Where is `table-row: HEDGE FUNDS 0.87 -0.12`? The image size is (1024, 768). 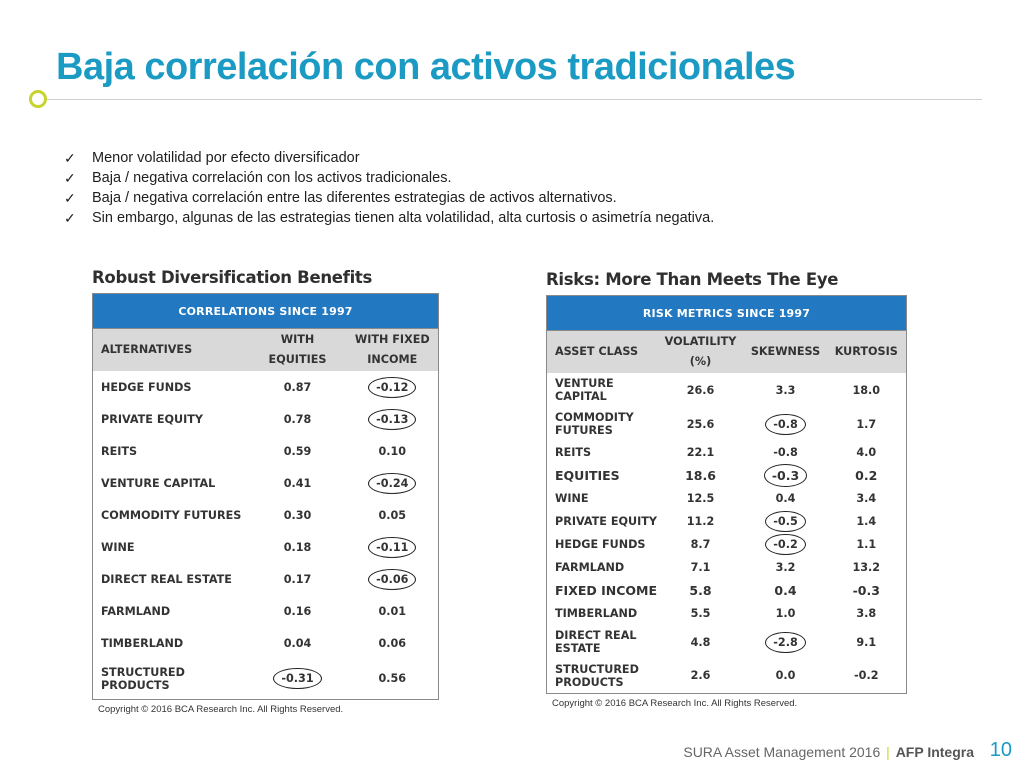 table-row: HEDGE FUNDS 0.87 -0.12 is located at coordinates (266, 387).